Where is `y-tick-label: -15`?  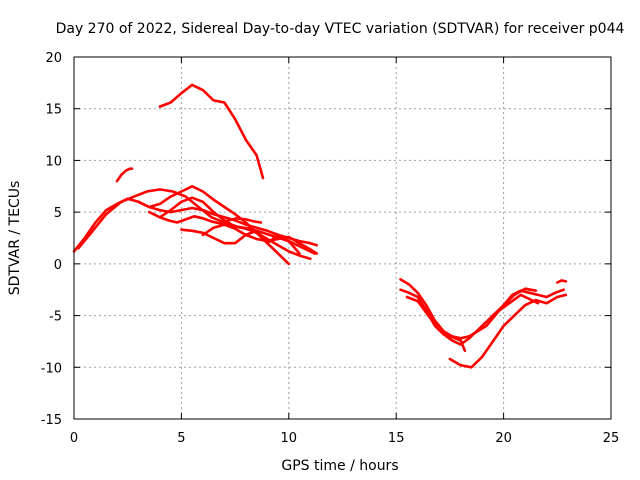 y-tick-label: -15 is located at coordinates (51, 420).